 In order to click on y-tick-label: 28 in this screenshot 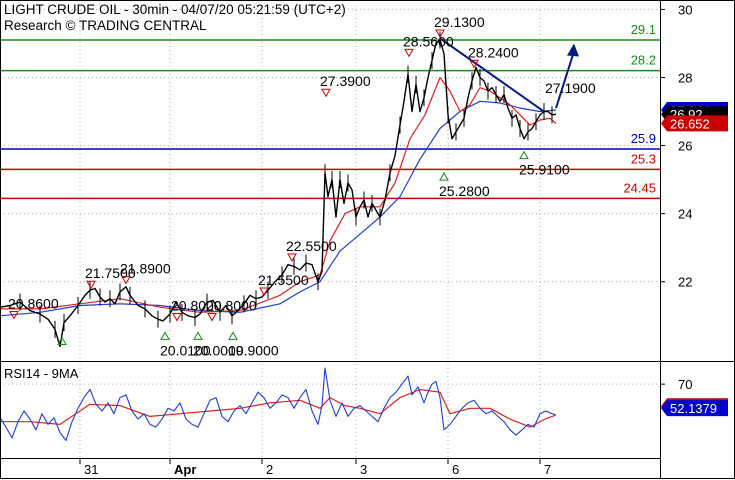, I will do `click(685, 77)`.